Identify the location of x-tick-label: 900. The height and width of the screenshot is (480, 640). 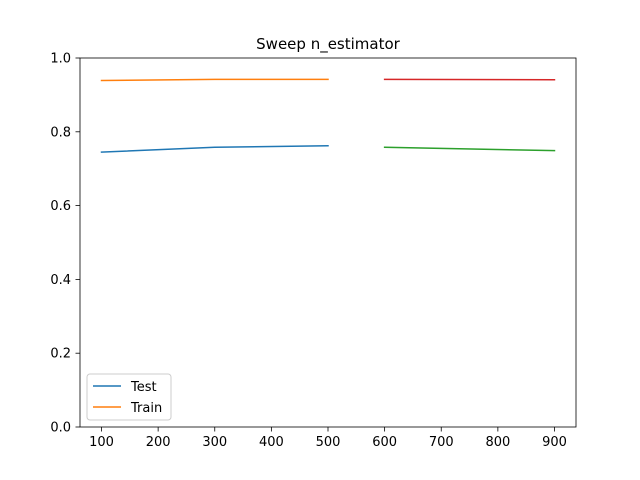
(554, 442).